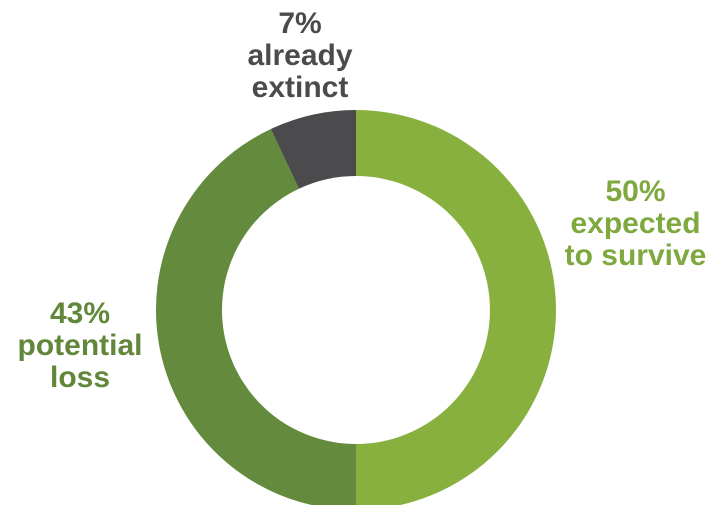 This screenshot has height=505, width=713. What do you see at coordinates (313, 149) in the screenshot?
I see `slice-already-extinct` at bounding box center [313, 149].